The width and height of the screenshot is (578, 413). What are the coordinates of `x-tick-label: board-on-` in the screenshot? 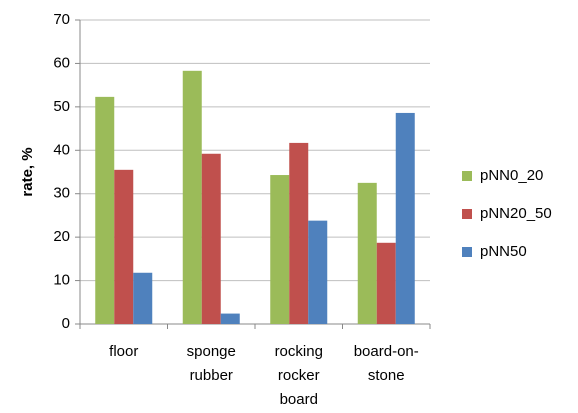 It's located at (386, 351).